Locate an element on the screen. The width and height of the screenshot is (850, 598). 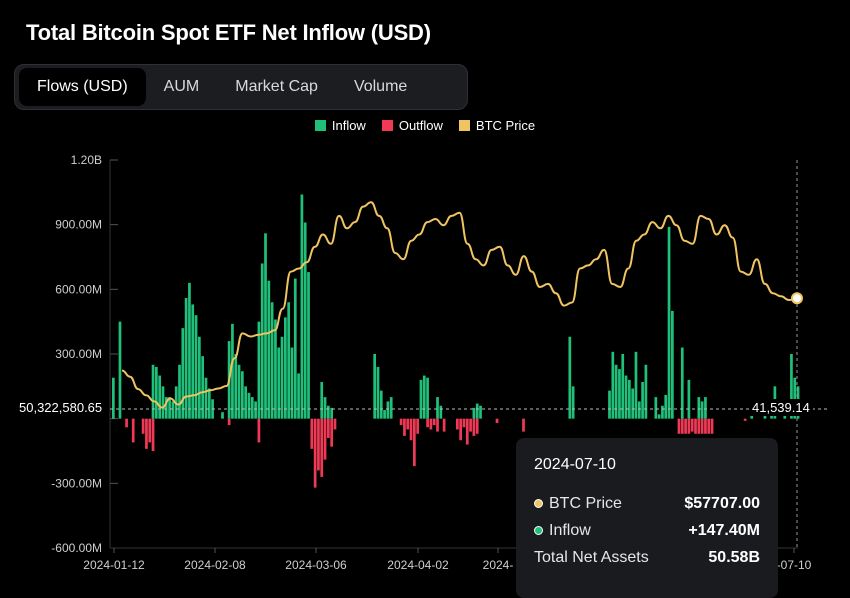
tooltip-label: Inflow is located at coordinates (570, 530).